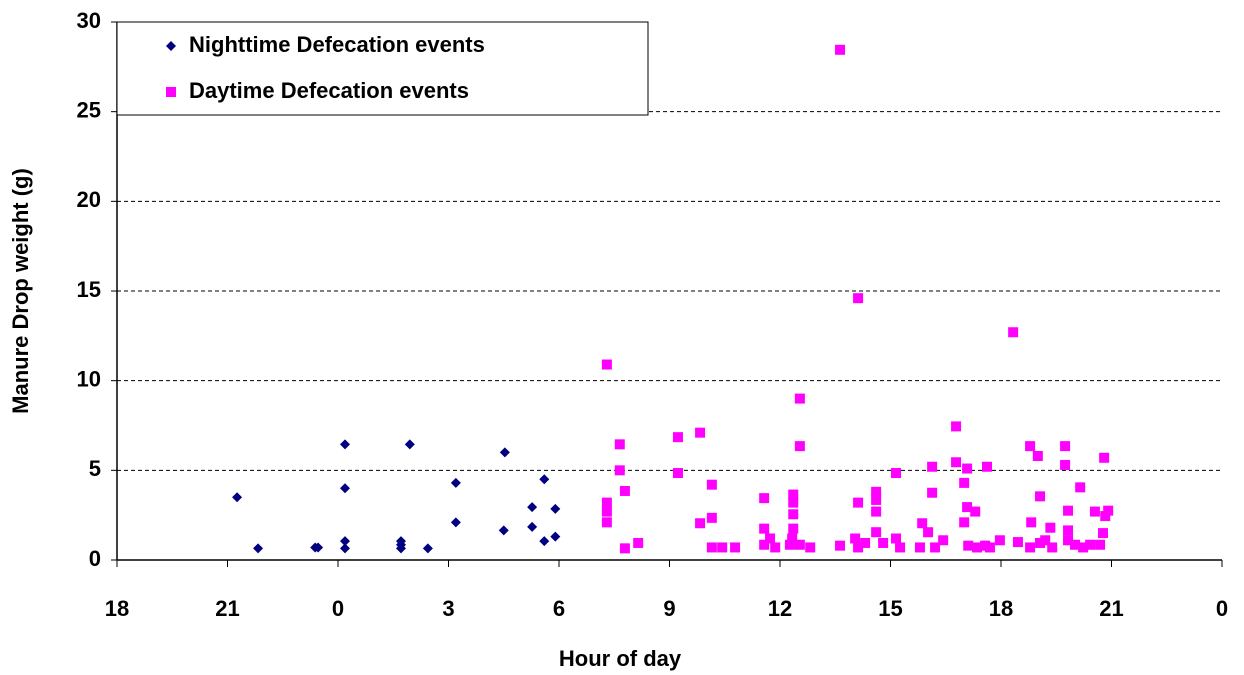 The height and width of the screenshot is (675, 1244). Describe the element at coordinates (89, 199) in the screenshot. I see `y-tick-label: 20` at that location.